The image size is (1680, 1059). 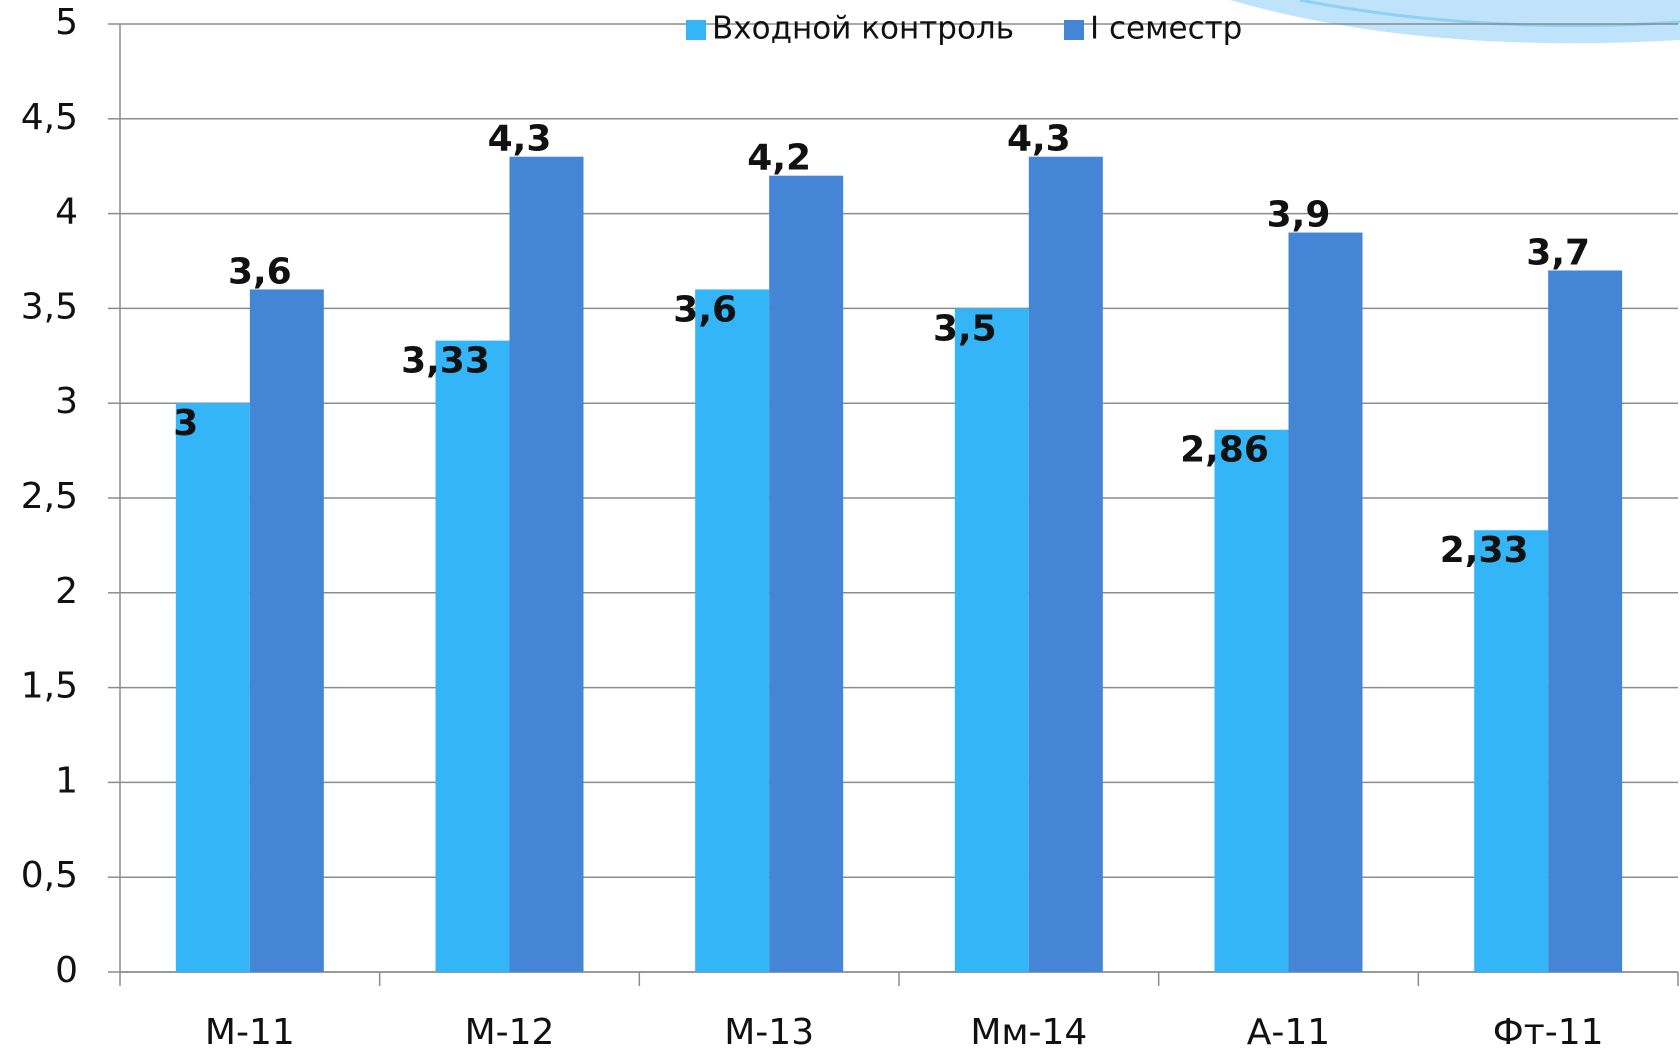 What do you see at coordinates (1288, 1032) in the screenshot?
I see `x-tick-label: А-11` at bounding box center [1288, 1032].